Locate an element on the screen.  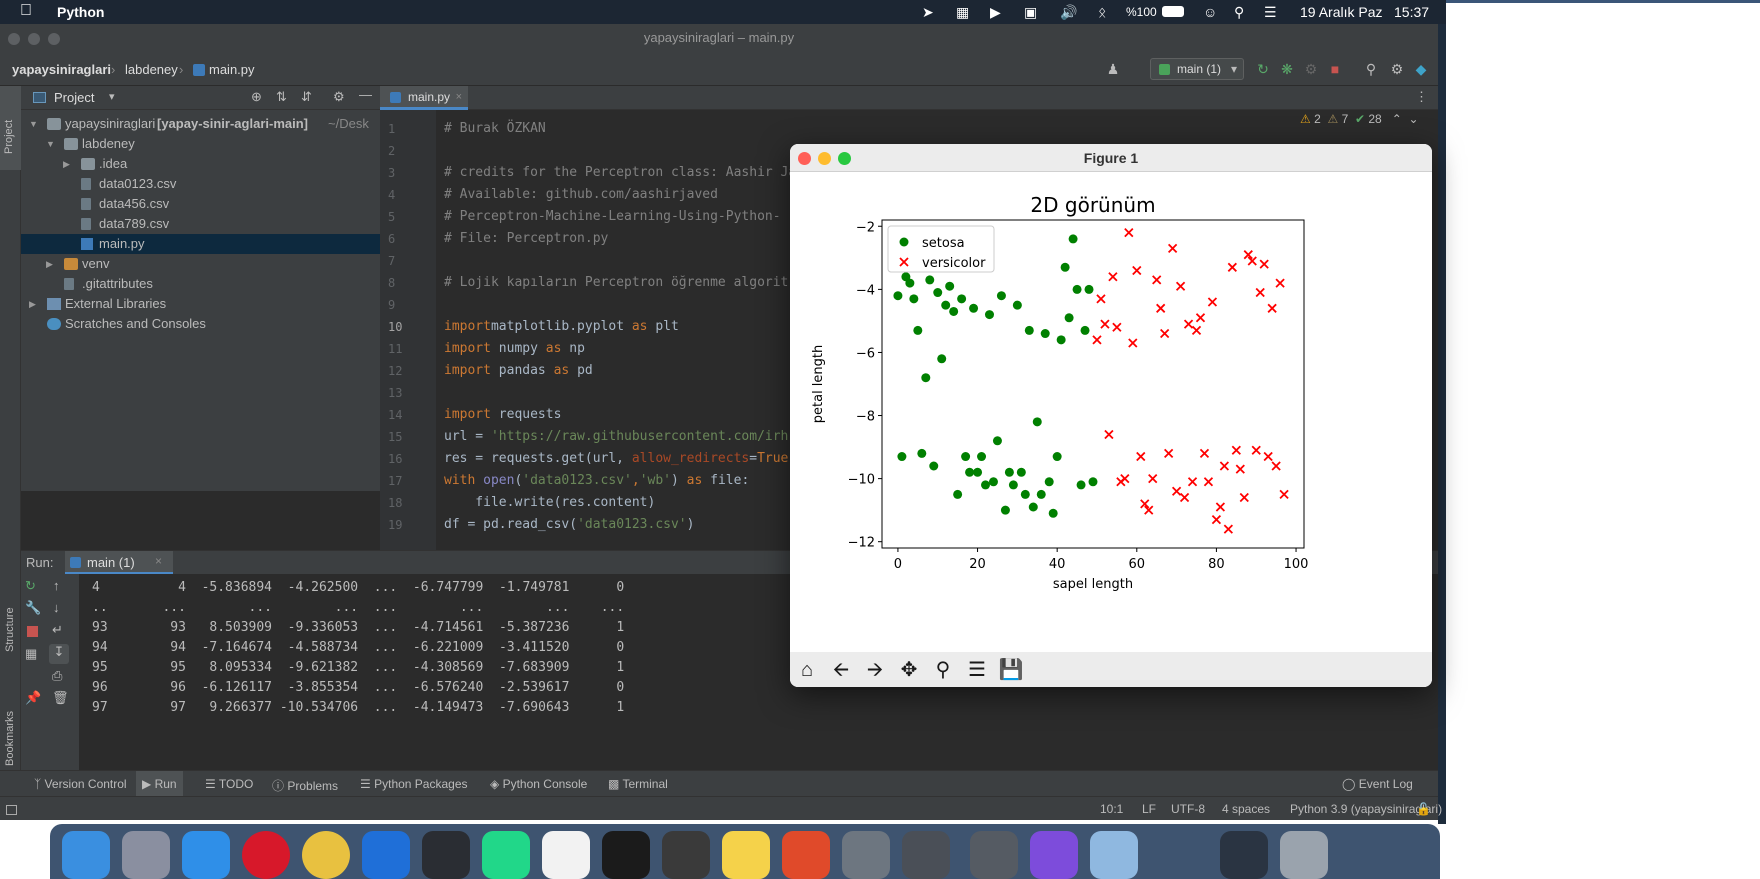
tab-version-control: ᛉ Version Control is located at coordinates (80, 784).